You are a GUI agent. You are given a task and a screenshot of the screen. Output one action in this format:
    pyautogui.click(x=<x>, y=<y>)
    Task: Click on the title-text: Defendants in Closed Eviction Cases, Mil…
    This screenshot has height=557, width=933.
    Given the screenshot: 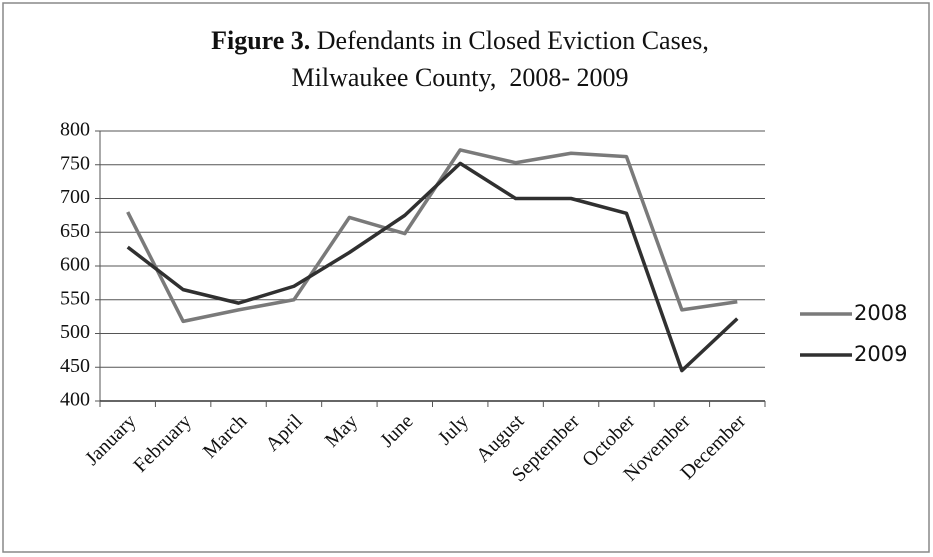 What is the action you would take?
    pyautogui.click(x=503, y=59)
    